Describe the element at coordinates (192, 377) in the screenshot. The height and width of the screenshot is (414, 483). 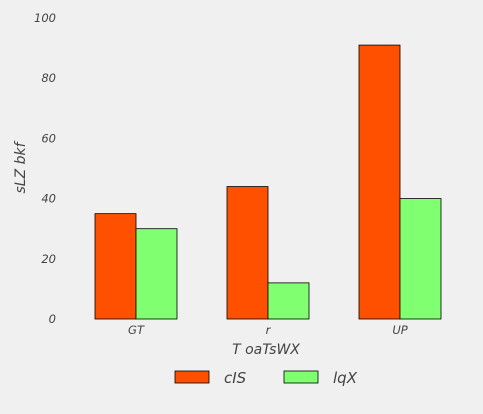
I see `legend-swatch-cIS` at that location.